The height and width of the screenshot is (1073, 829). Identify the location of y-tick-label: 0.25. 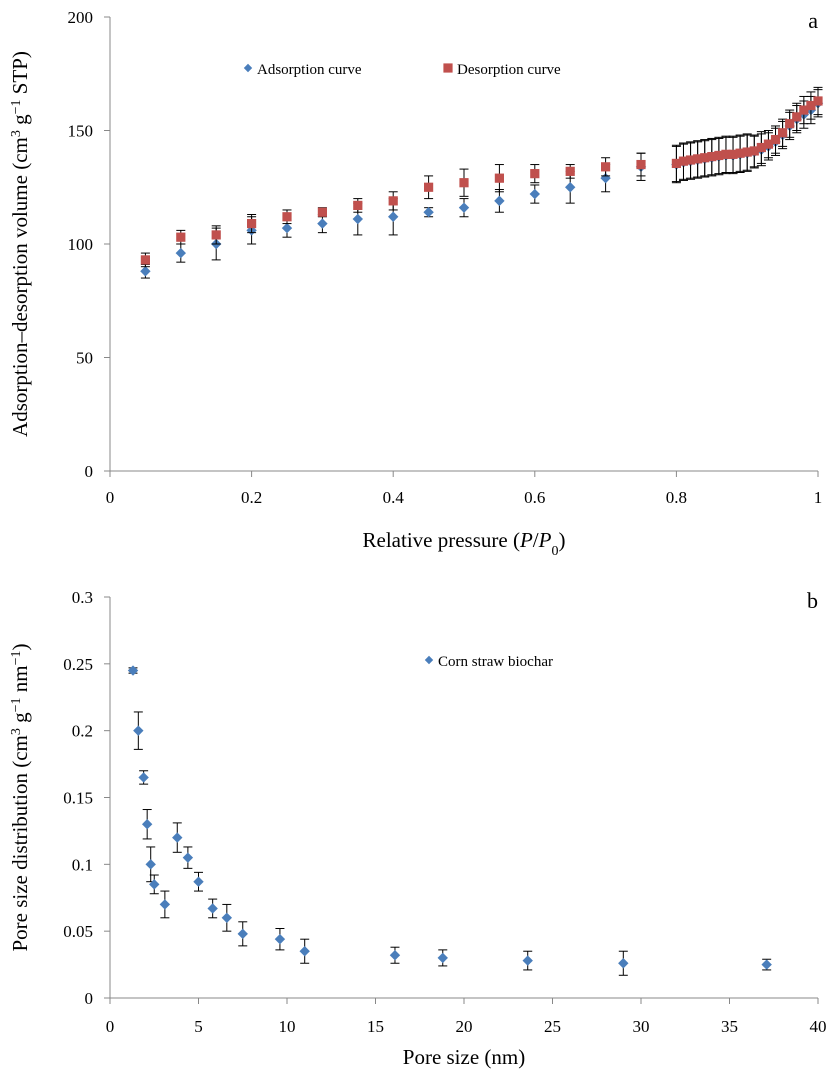
(78, 664).